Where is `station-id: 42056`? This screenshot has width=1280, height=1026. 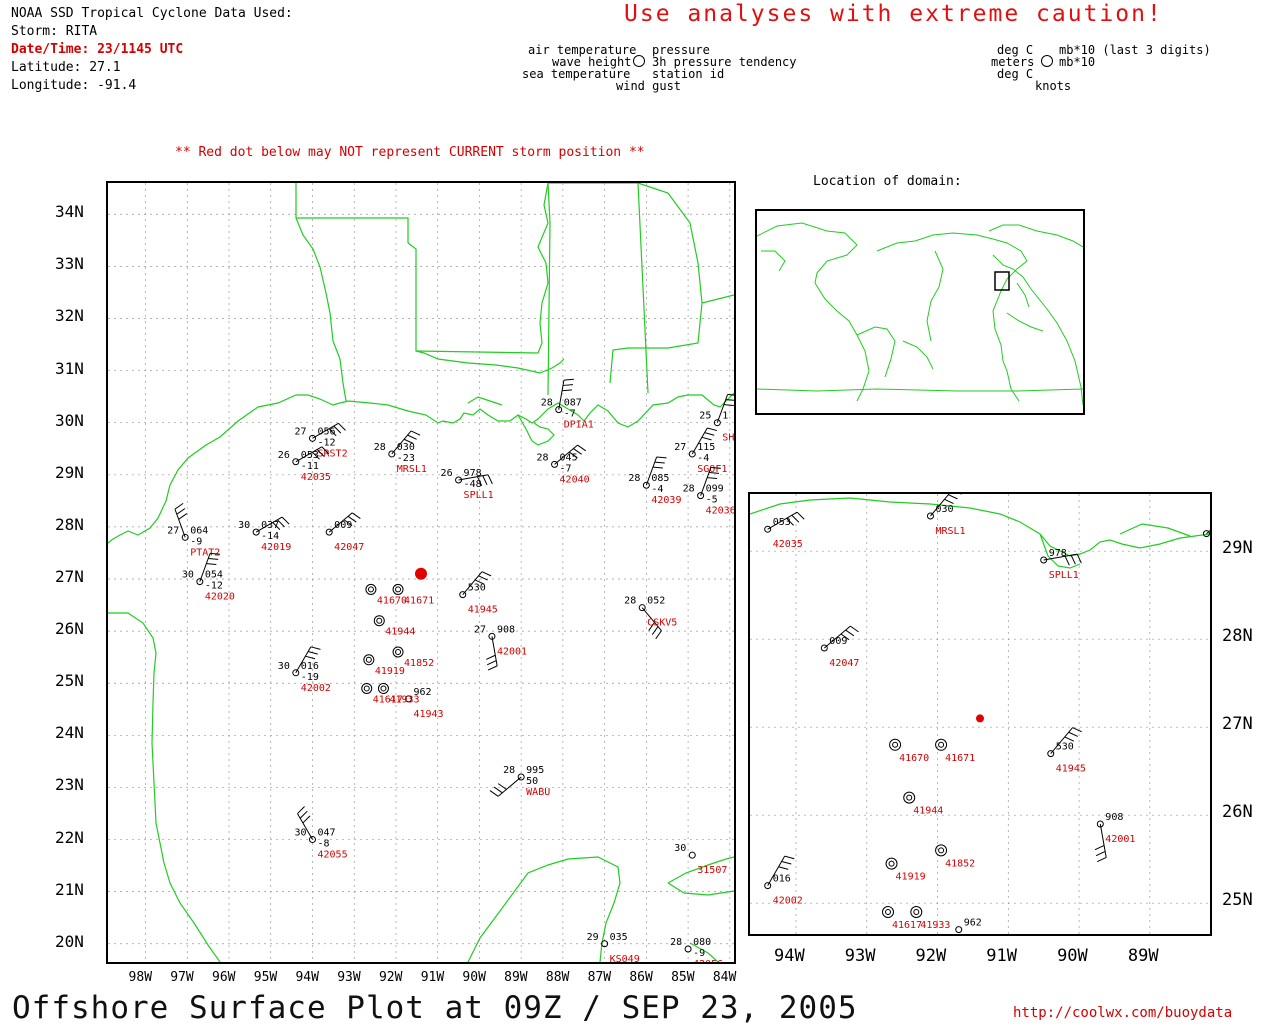
station-id: 42056 is located at coordinates (708, 960).